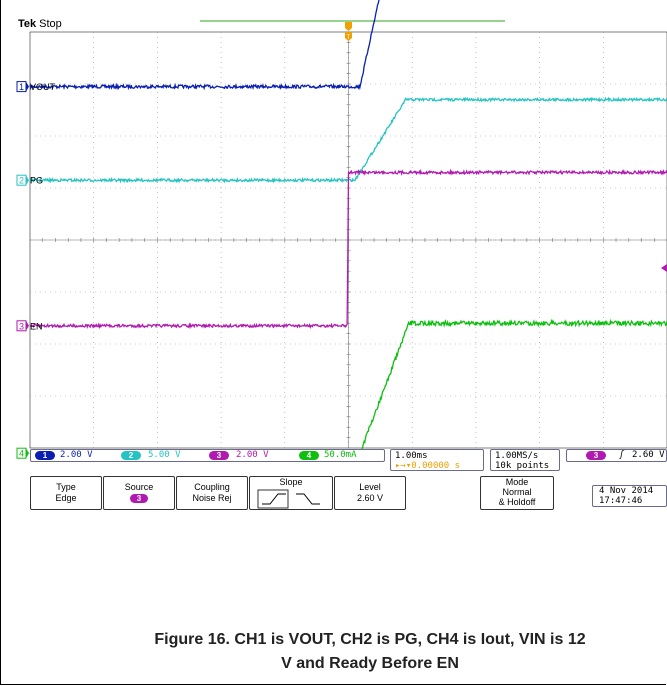 The width and height of the screenshot is (667, 686). I want to click on acquisition-state: Stop, so click(50, 24).